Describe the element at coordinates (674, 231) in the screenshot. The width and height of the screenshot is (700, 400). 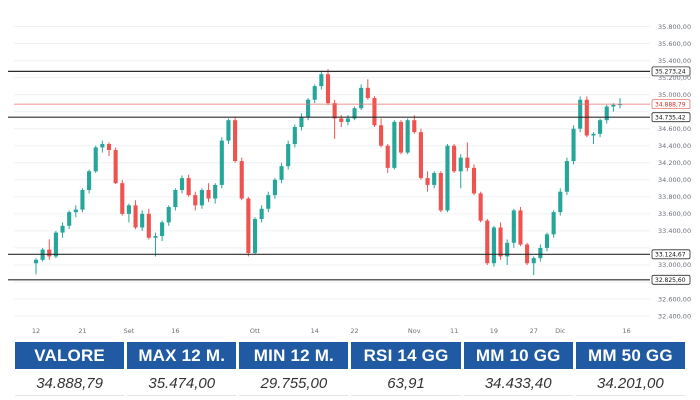
I see `y-tick-label: 33.400,00` at that location.